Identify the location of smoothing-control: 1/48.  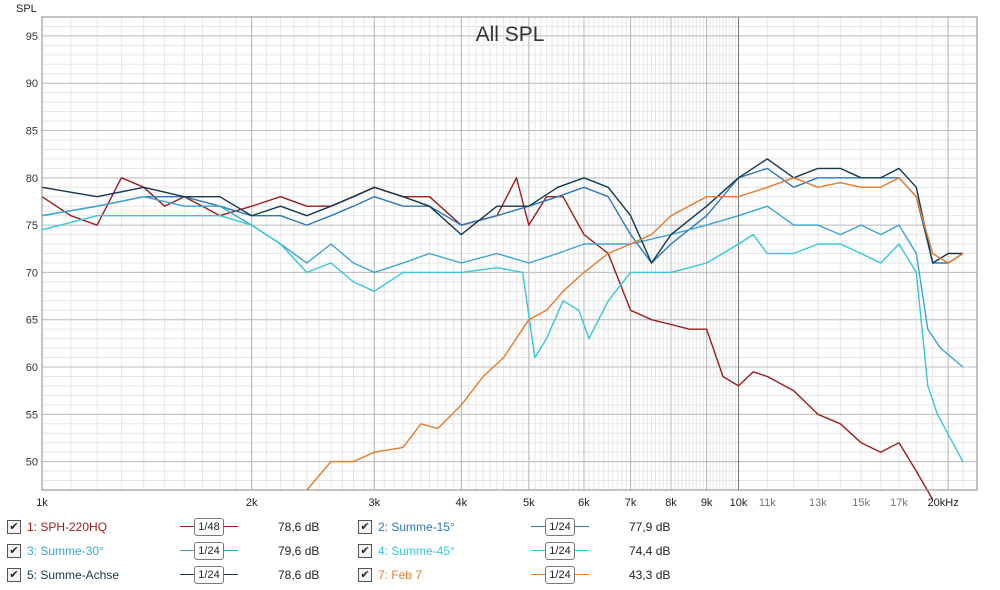
(209, 527).